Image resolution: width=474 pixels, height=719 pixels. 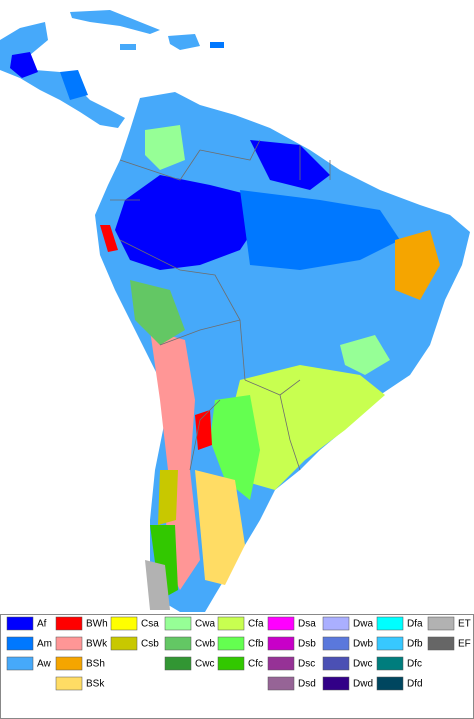 What do you see at coordinates (415, 684) in the screenshot?
I see `legend-label: Dfd` at bounding box center [415, 684].